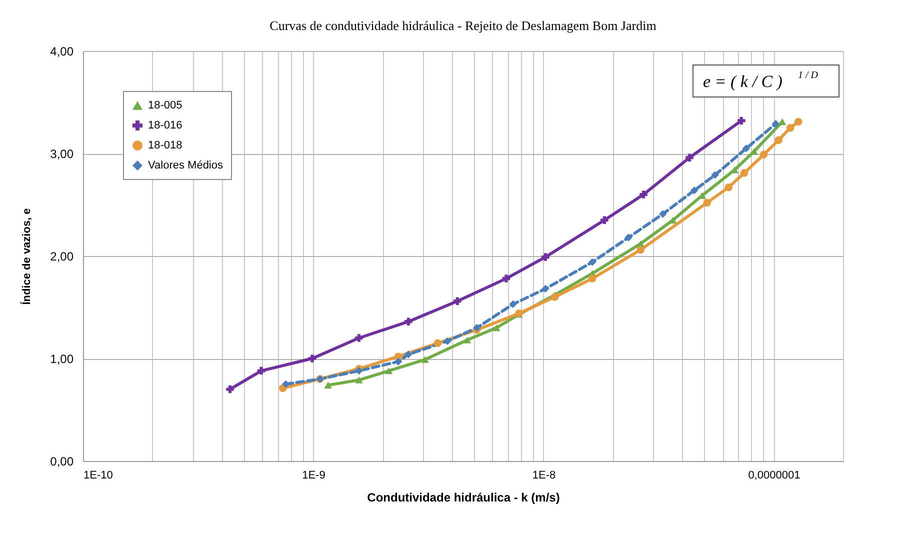  What do you see at coordinates (62, 359) in the screenshot?
I see `y-tick-label: 1,00` at bounding box center [62, 359].